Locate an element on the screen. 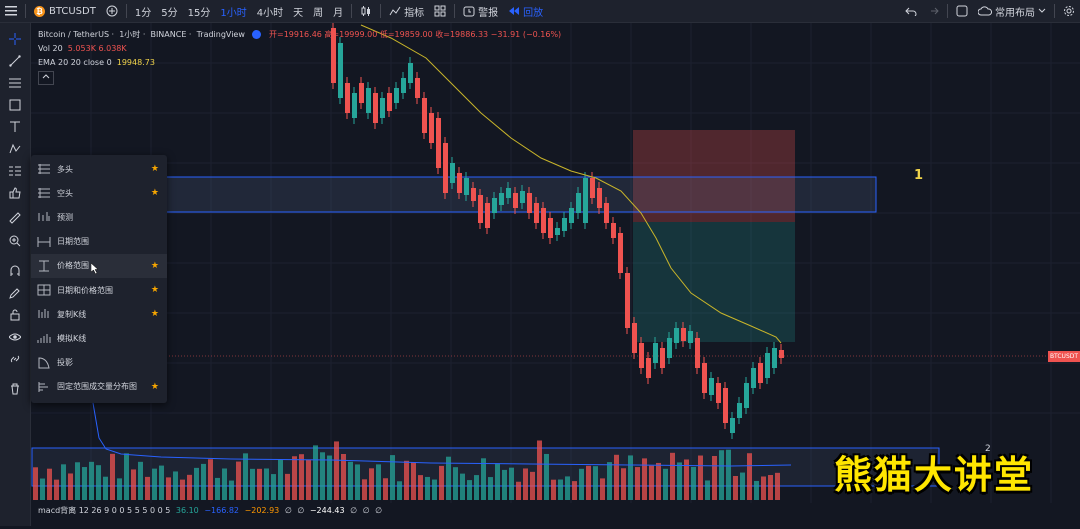  menu-item-price-range: 价格范围 ★ is located at coordinates (99, 265).